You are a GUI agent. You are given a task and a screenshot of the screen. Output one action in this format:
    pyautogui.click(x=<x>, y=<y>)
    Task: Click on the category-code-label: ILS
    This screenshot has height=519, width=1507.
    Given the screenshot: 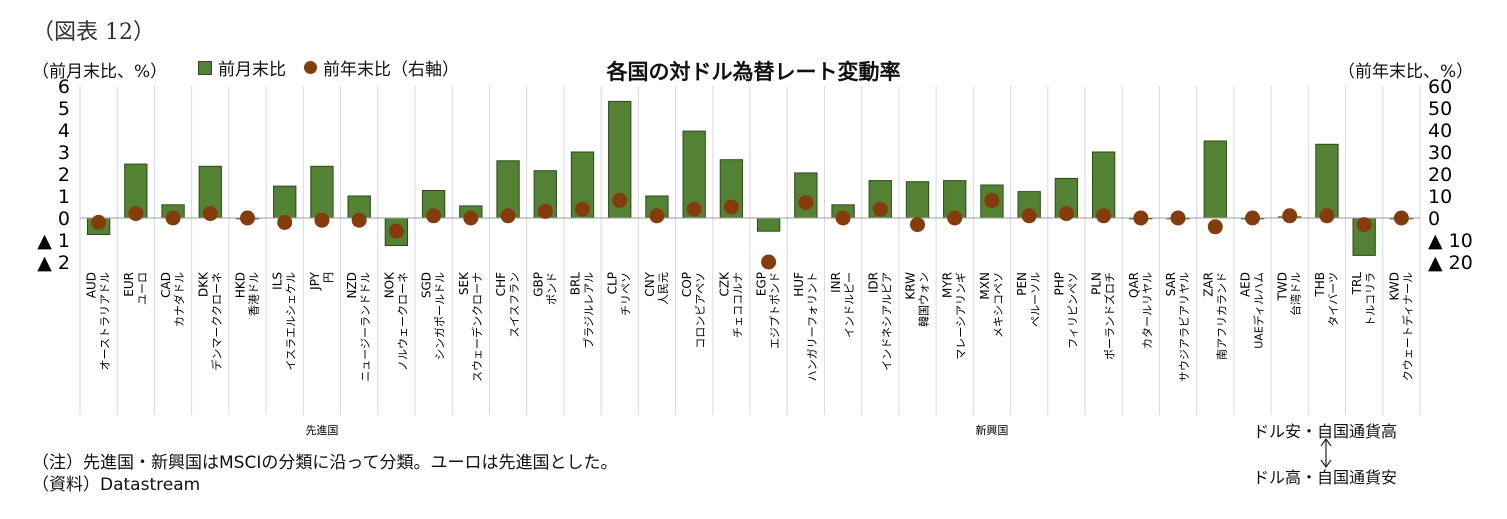 What is the action you would take?
    pyautogui.click(x=278, y=281)
    